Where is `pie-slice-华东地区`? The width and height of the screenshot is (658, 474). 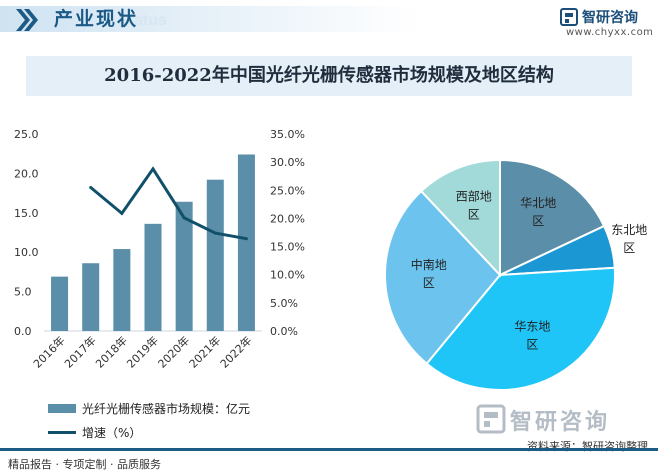
pie-slice-华东地区 is located at coordinates (520, 328).